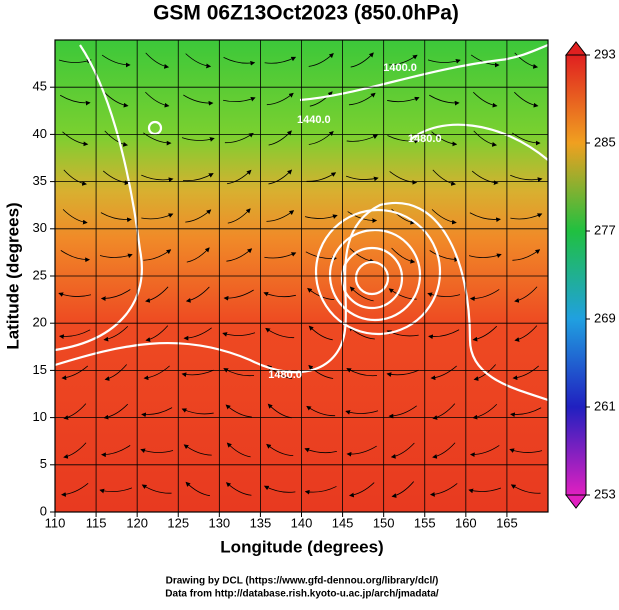 The image size is (619, 610). What do you see at coordinates (605, 141) in the screenshot?
I see `colorbar-tick-label: 285` at bounding box center [605, 141].